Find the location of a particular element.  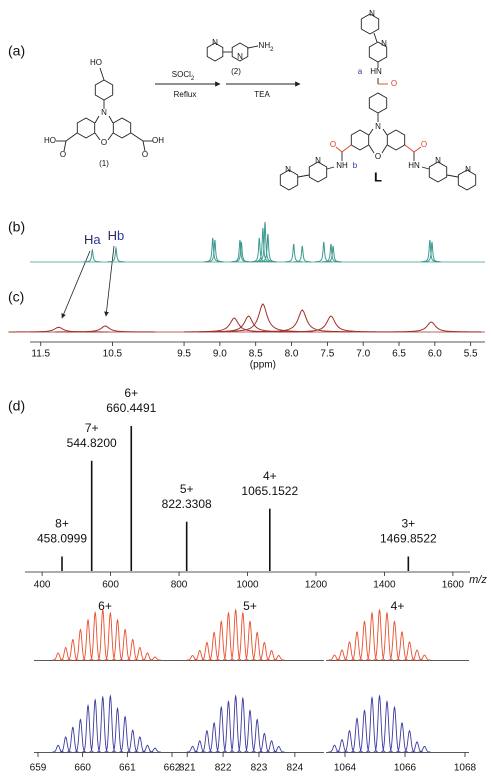

x-tick-label: 10.5 is located at coordinates (113, 354).